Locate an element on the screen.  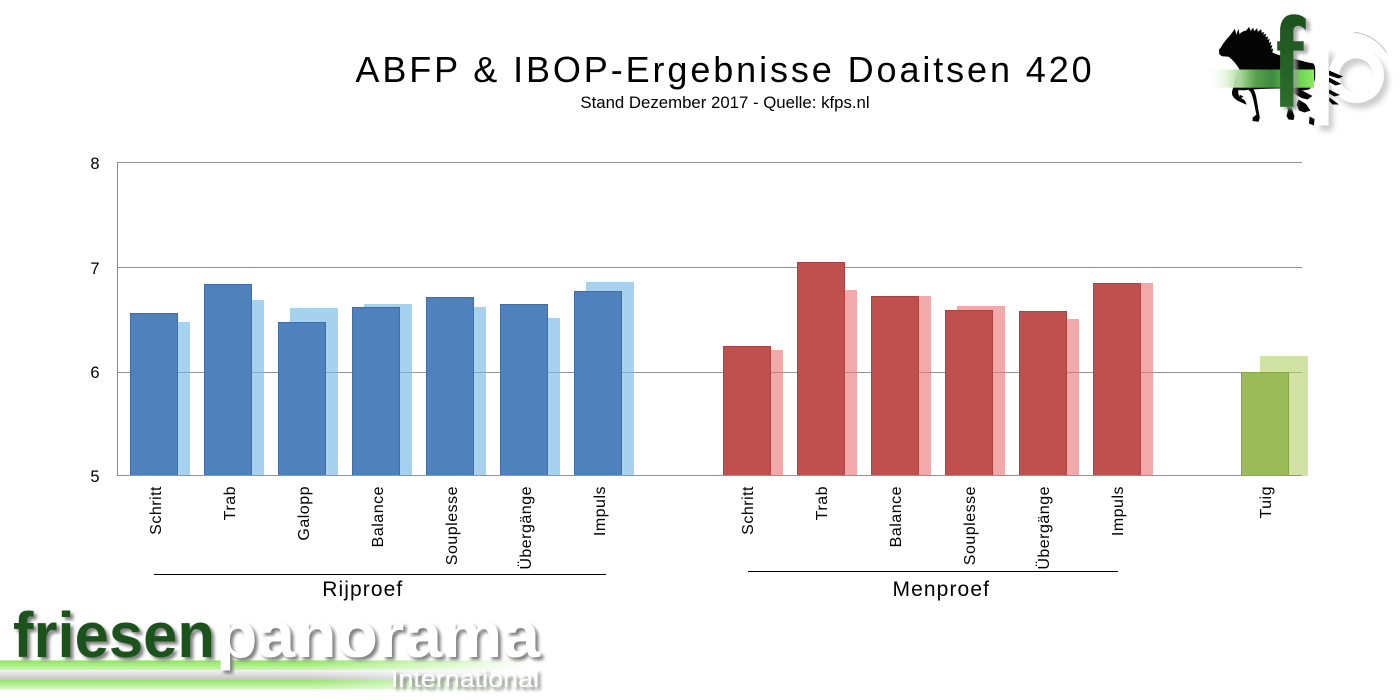
svg-text: friesen is located at coordinates (114, 635).